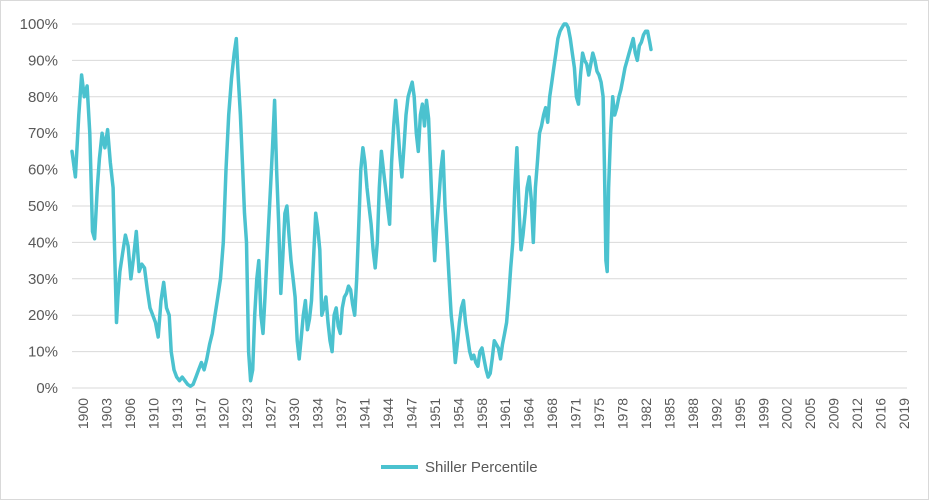 This screenshot has height=500, width=929. Describe the element at coordinates (83, 413) in the screenshot. I see `x-tick-label: 1900` at that location.